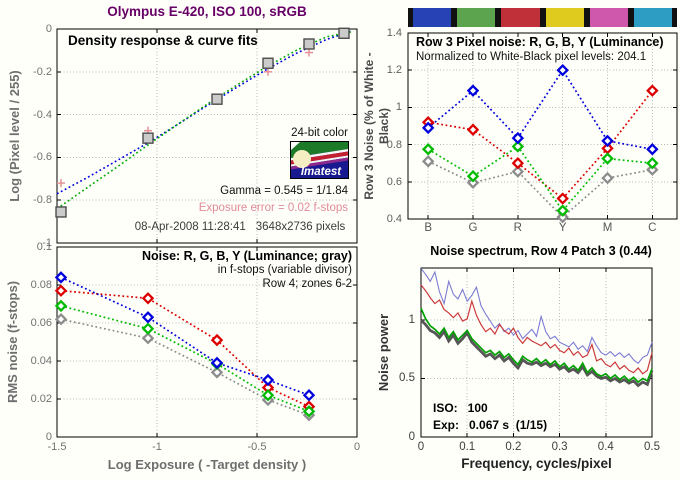 This screenshot has height=480, width=680. Describe the element at coordinates (652, 228) in the screenshot. I see `tick-label: C` at that location.